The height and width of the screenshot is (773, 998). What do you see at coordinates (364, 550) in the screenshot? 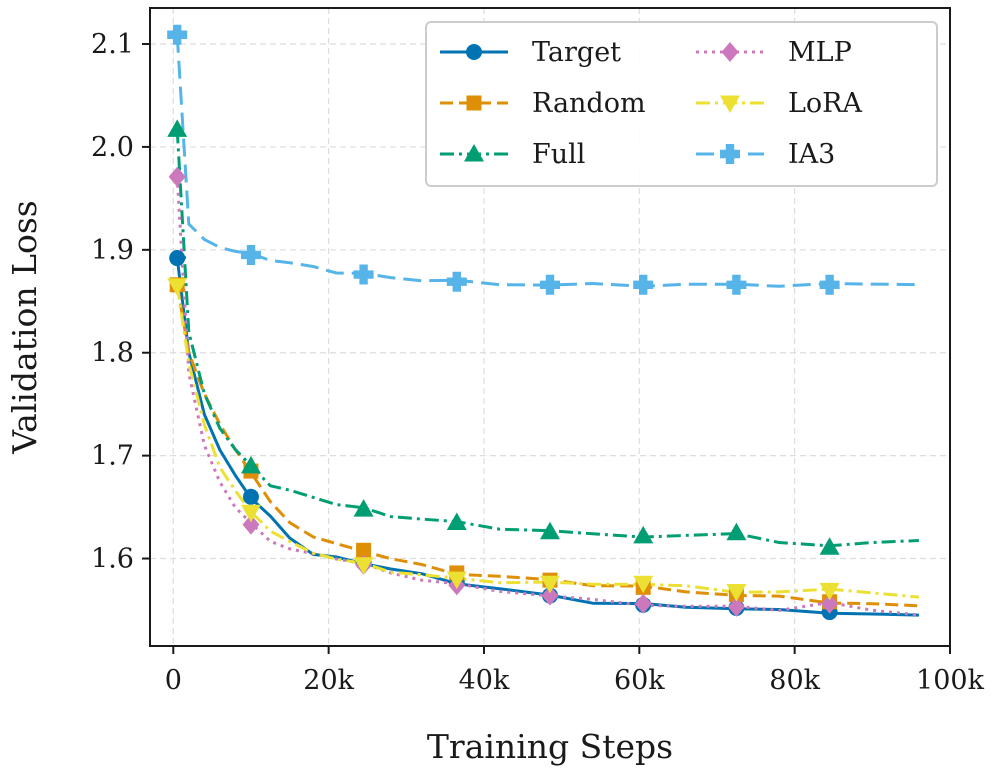
I see `marker-random` at bounding box center [364, 550].